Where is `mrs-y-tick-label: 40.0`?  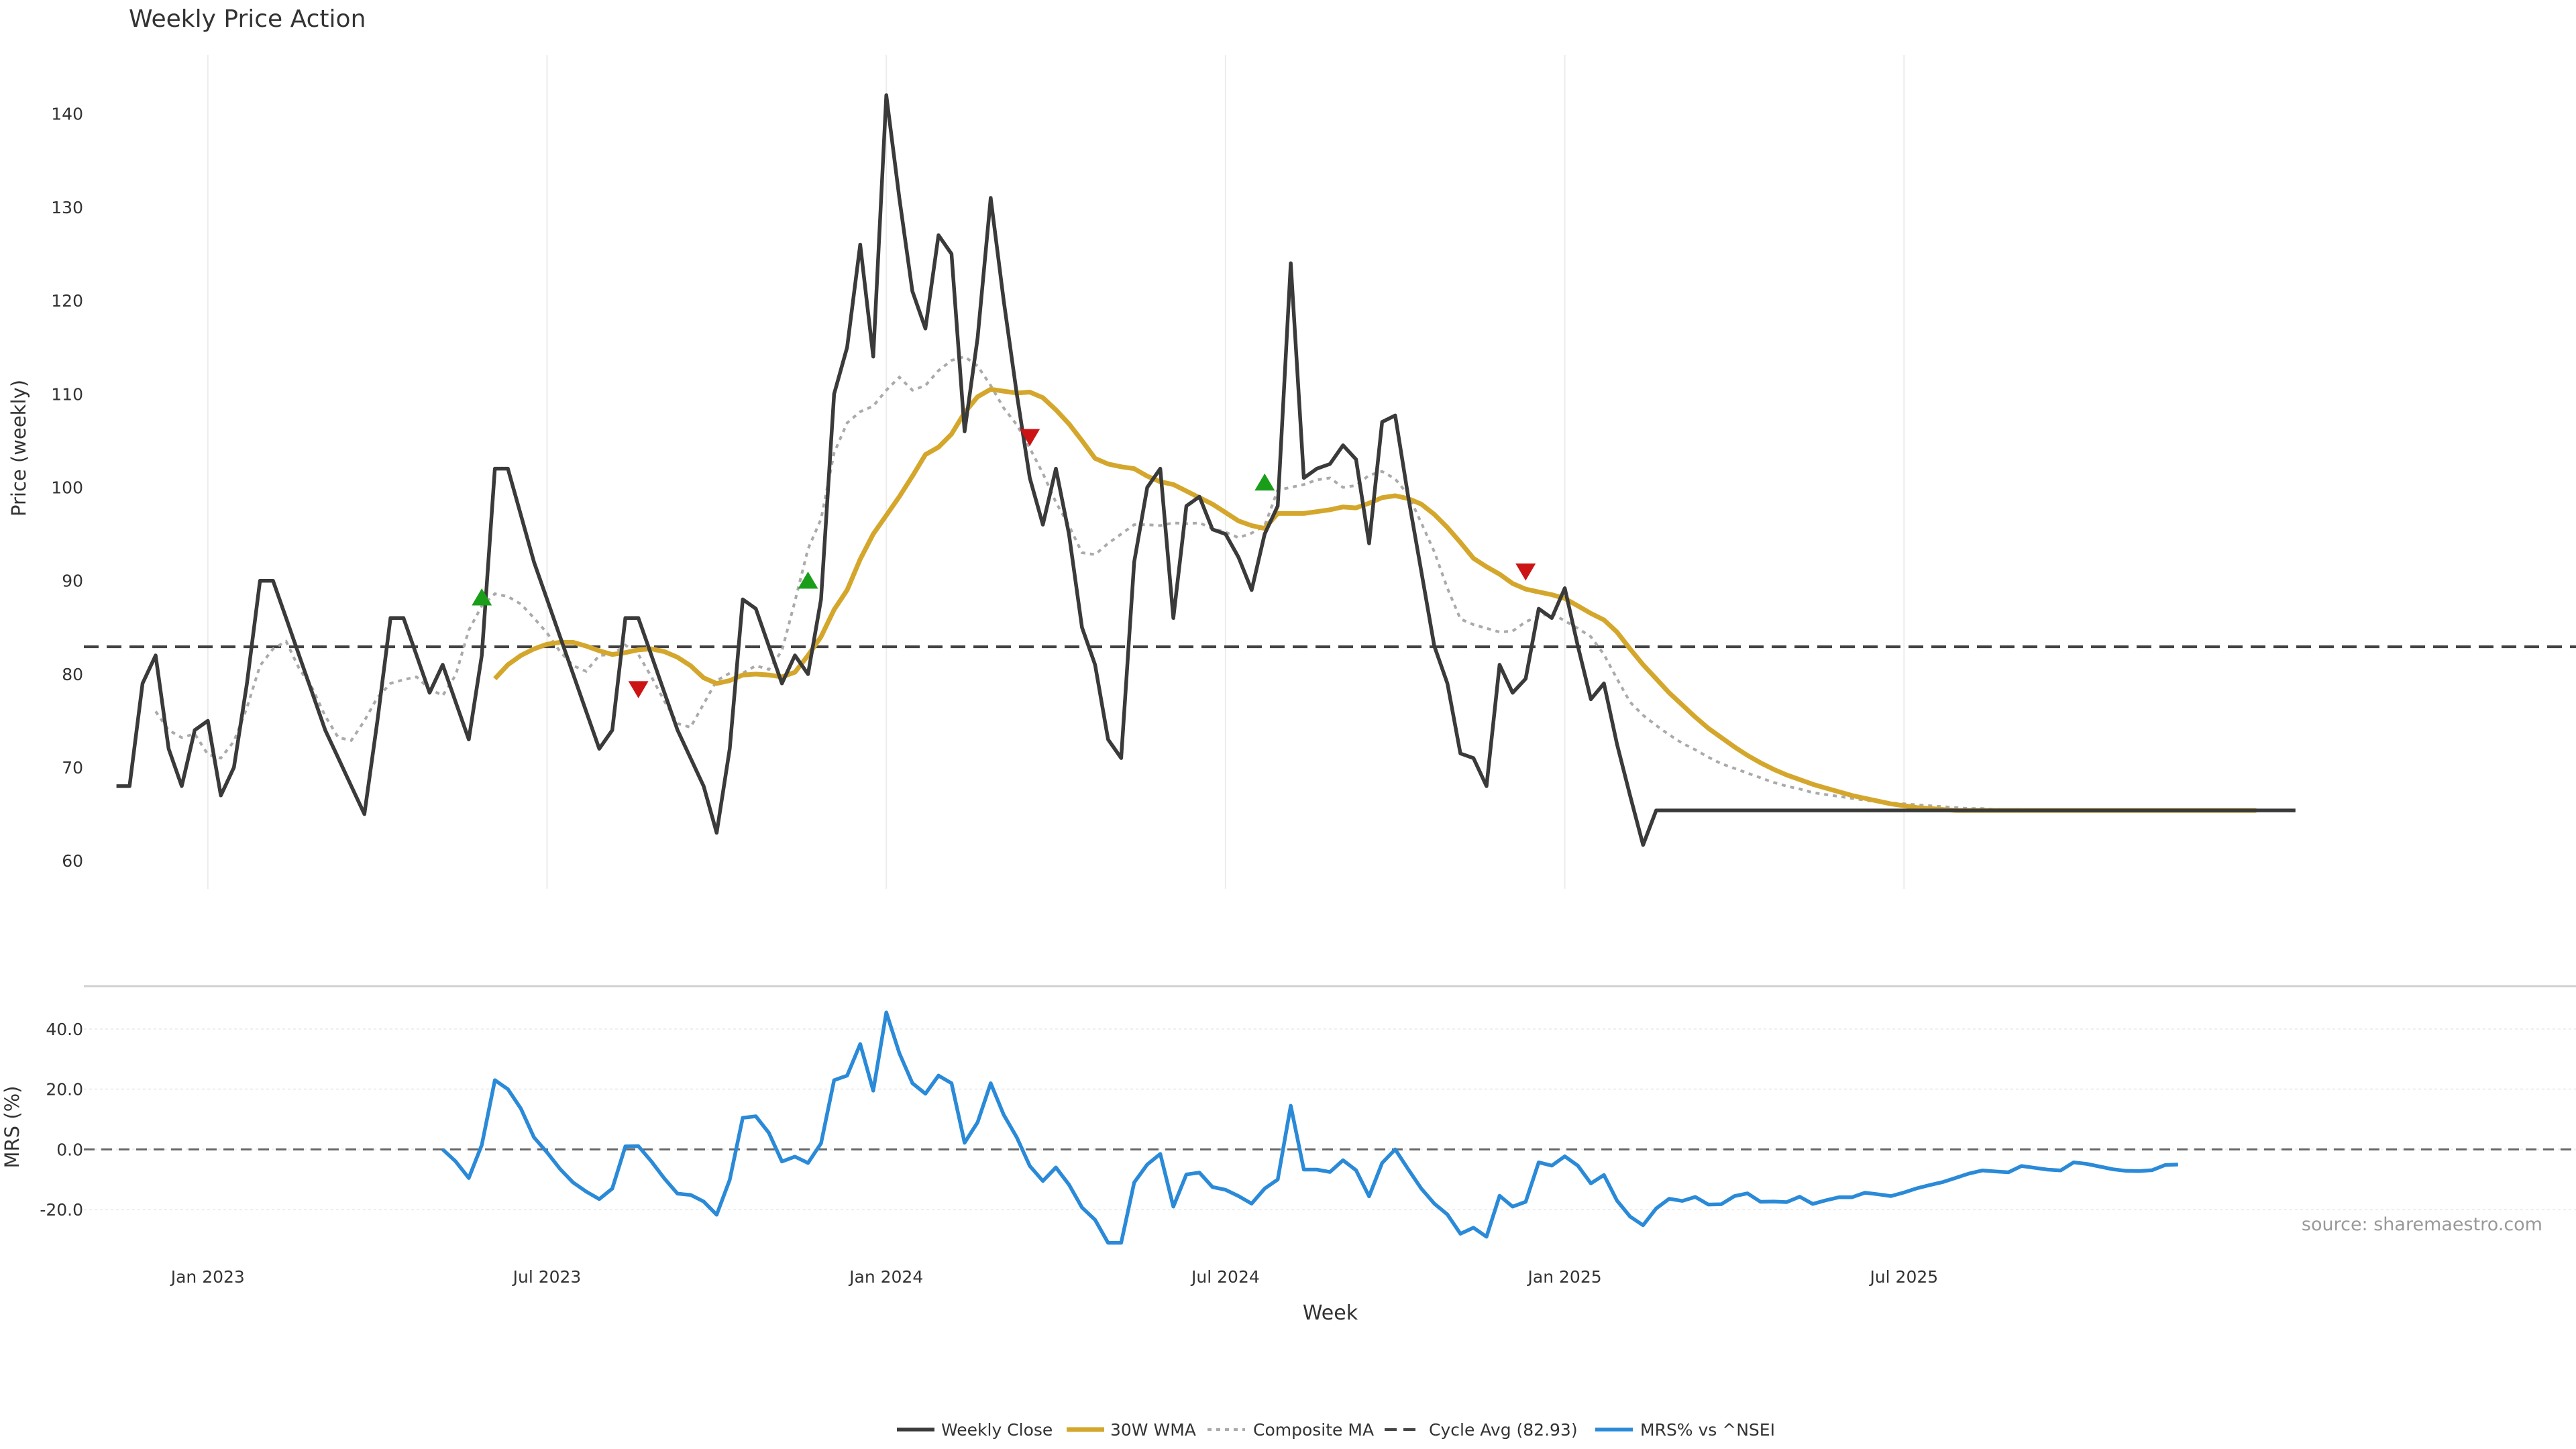
mrs-y-tick-label: 40.0 is located at coordinates (64, 1029).